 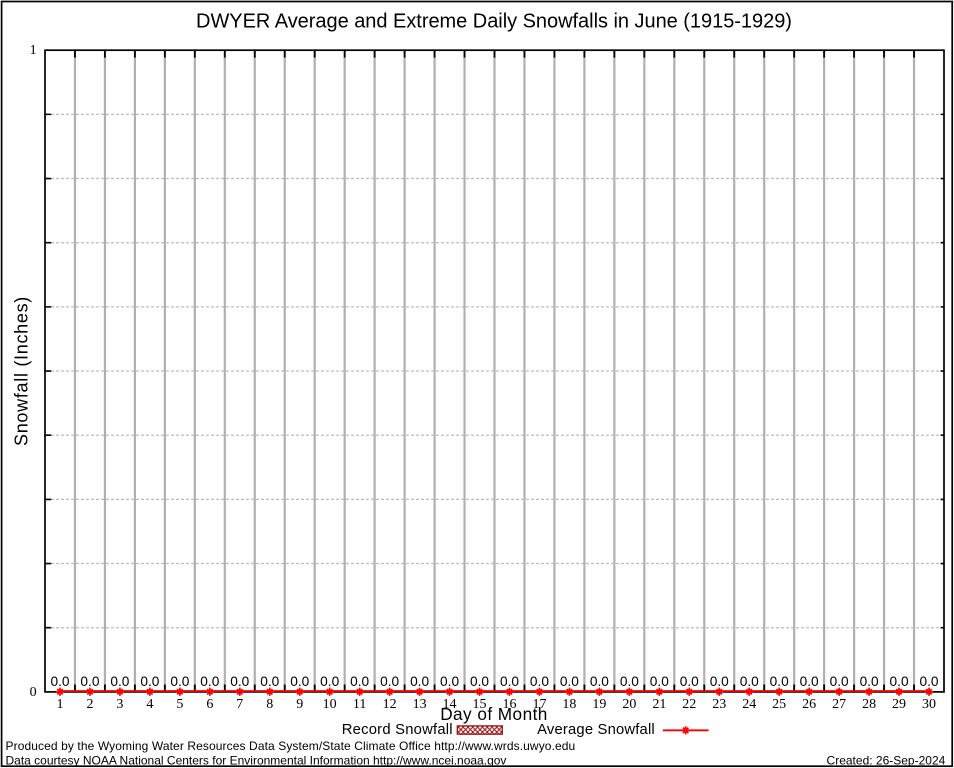 I want to click on svg-text: 26, so click(x=809, y=704).